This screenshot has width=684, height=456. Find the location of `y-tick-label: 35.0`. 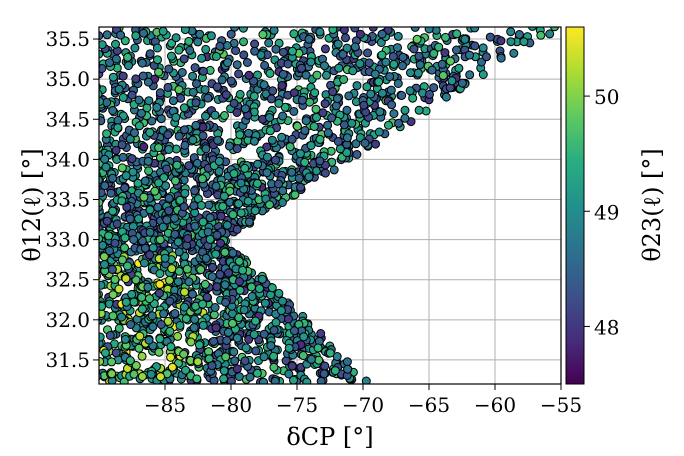

y-tick-label: 35.0 is located at coordinates (67, 79).